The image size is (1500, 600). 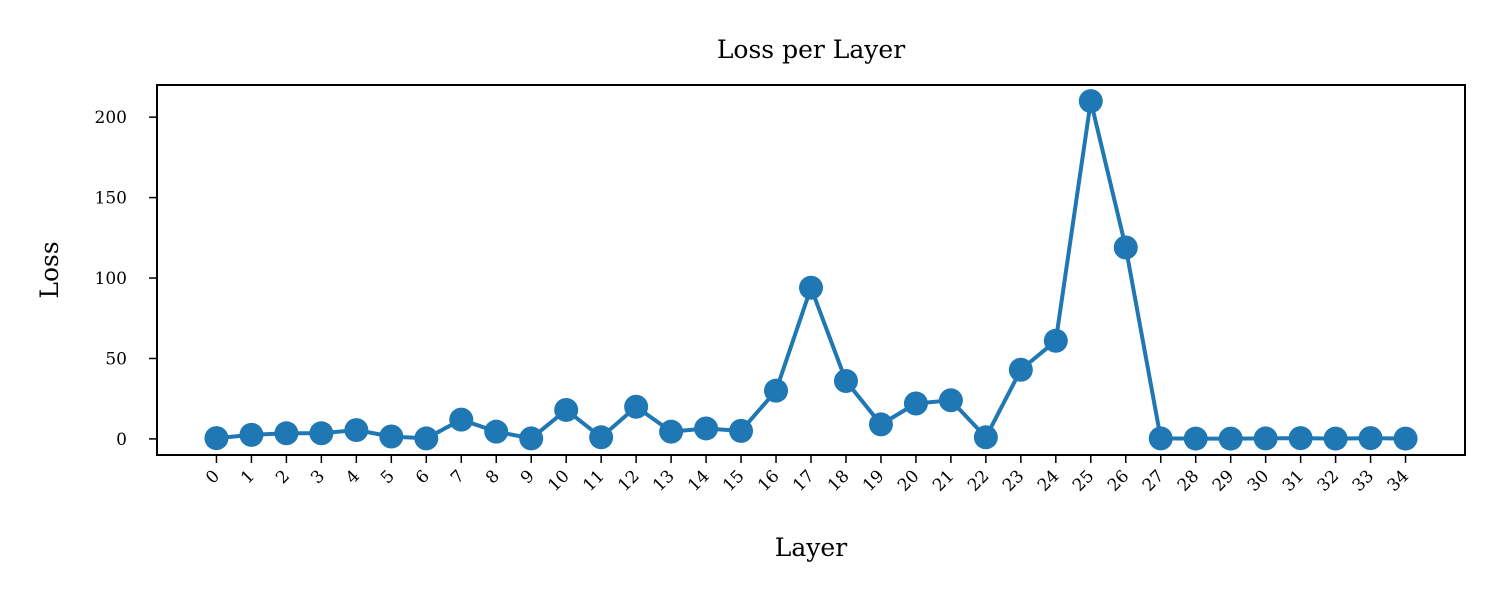 I want to click on x-tick-label: 21, so click(x=943, y=480).